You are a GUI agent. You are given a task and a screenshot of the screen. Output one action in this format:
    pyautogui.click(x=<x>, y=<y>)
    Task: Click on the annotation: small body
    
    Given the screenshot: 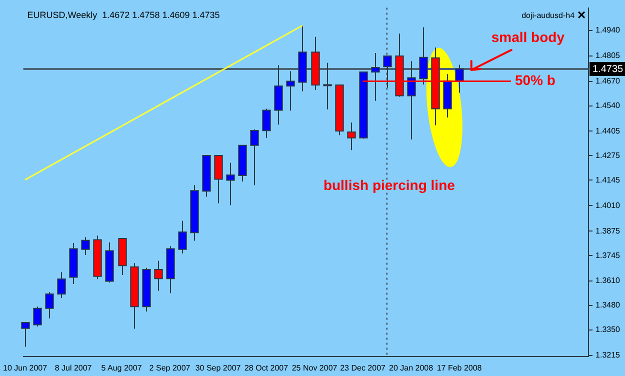 What is the action you would take?
    pyautogui.click(x=528, y=36)
    